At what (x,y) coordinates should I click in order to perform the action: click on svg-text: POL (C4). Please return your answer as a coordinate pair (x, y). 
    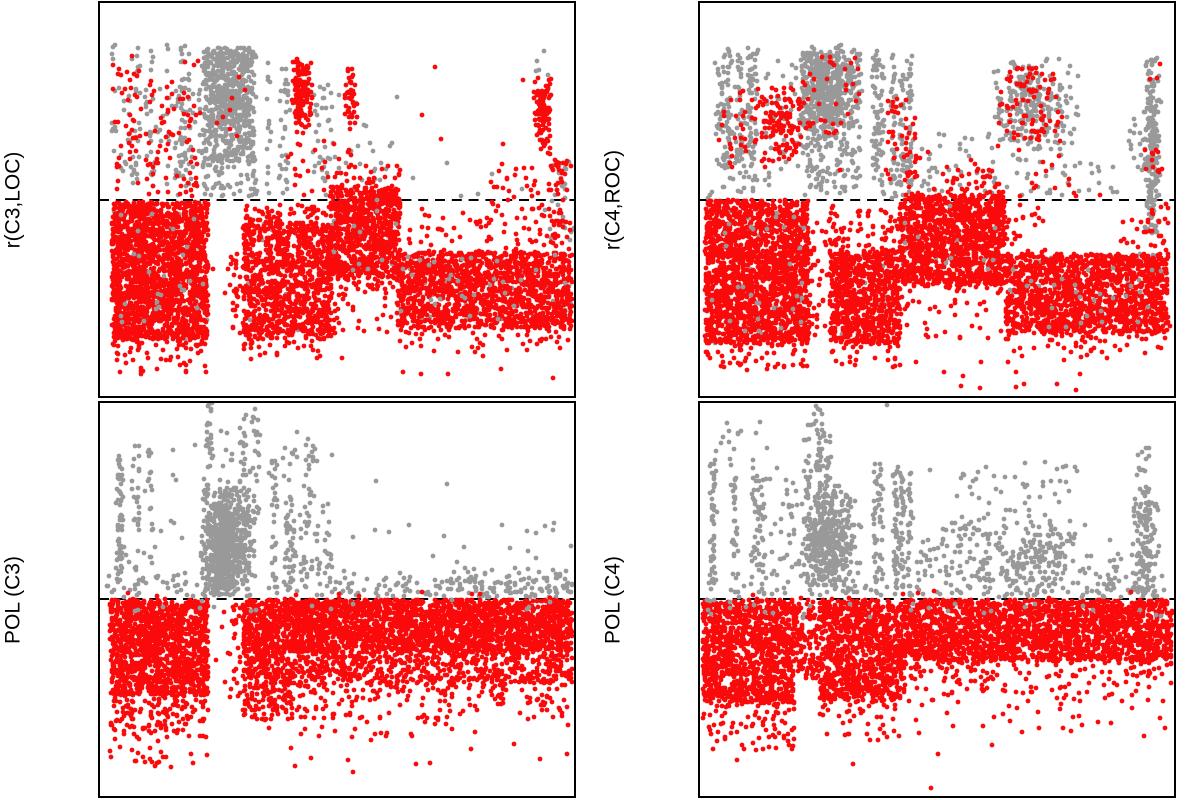
    Looking at the image, I should click on (613, 600).